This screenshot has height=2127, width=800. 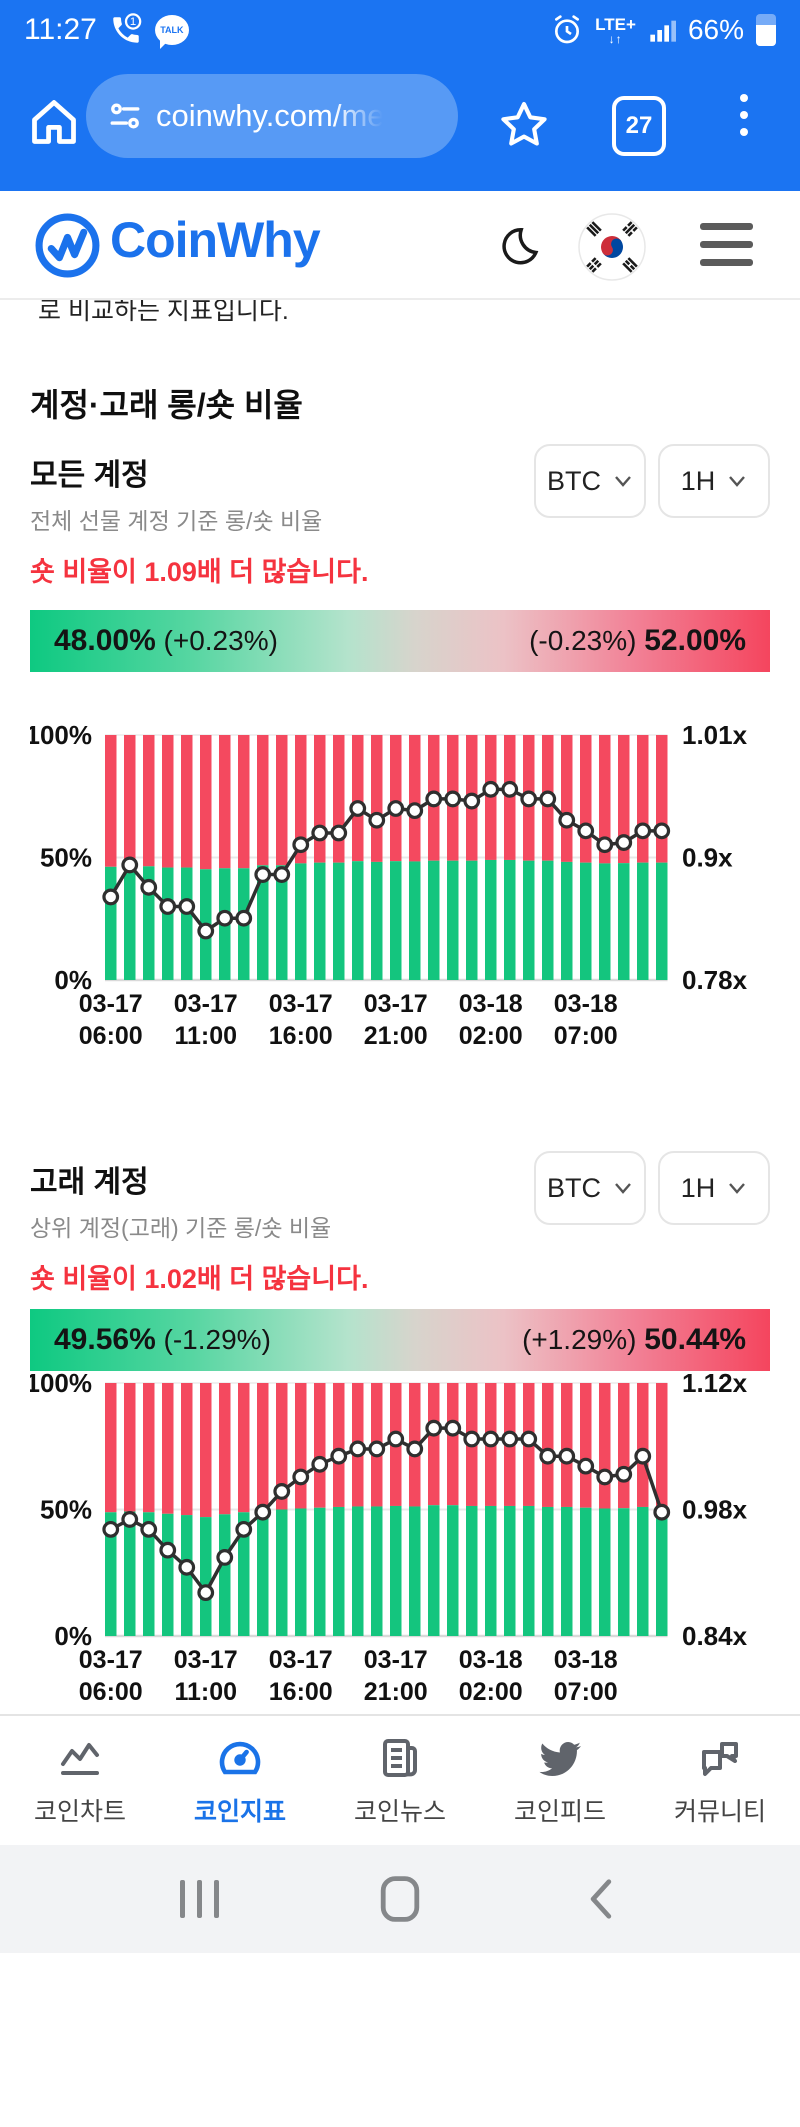 I want to click on section-title: 고래 계정, so click(x=89, y=1182).